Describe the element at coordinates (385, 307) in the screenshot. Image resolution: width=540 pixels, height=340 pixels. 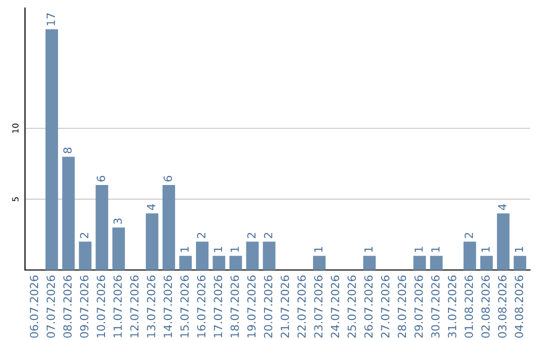
I see `x-tick-label: 27.07.2026` at that location.